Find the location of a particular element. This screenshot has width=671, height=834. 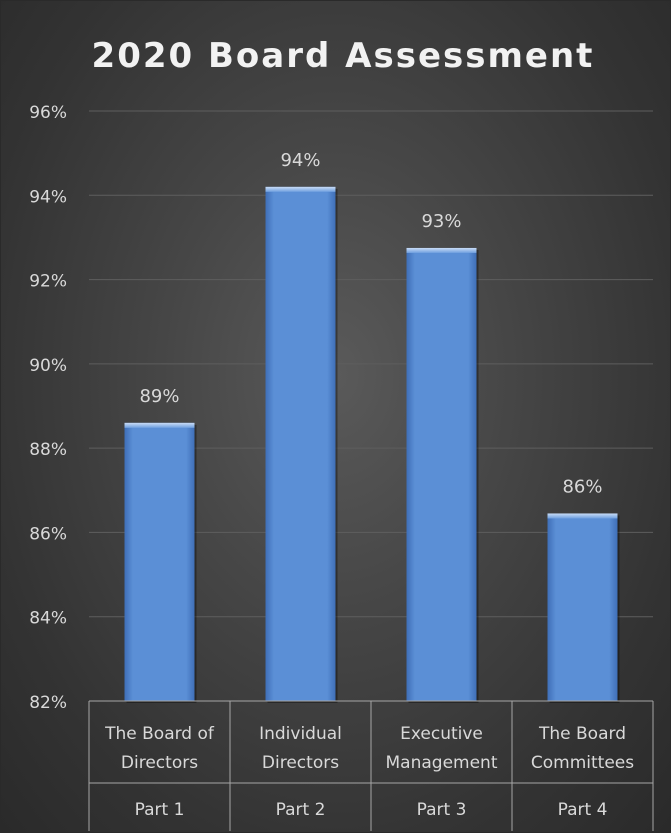

y-tick-label: 86% is located at coordinates (48, 534).